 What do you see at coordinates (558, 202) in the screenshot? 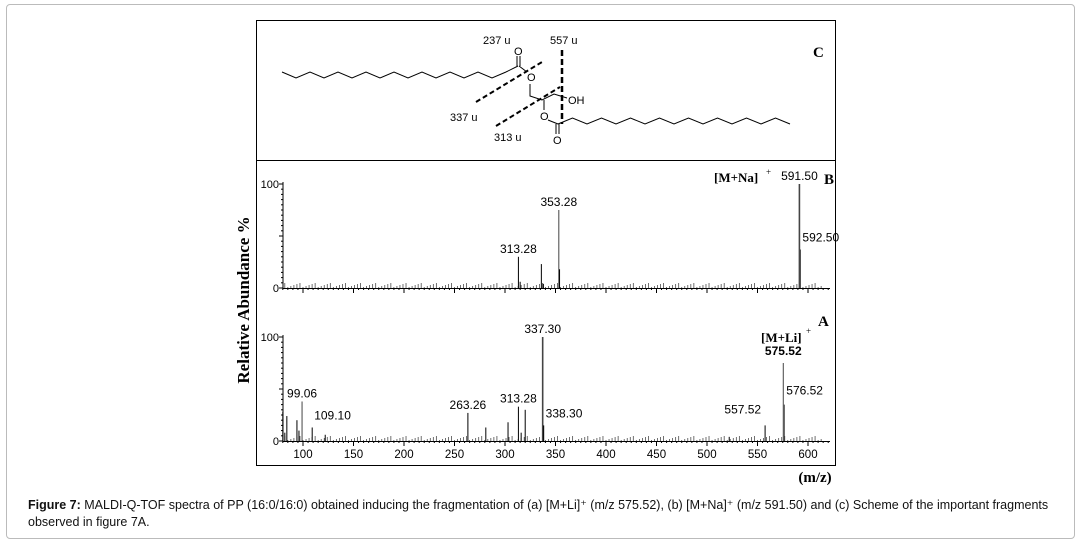
I see `peak-label: 353.28` at bounding box center [558, 202].